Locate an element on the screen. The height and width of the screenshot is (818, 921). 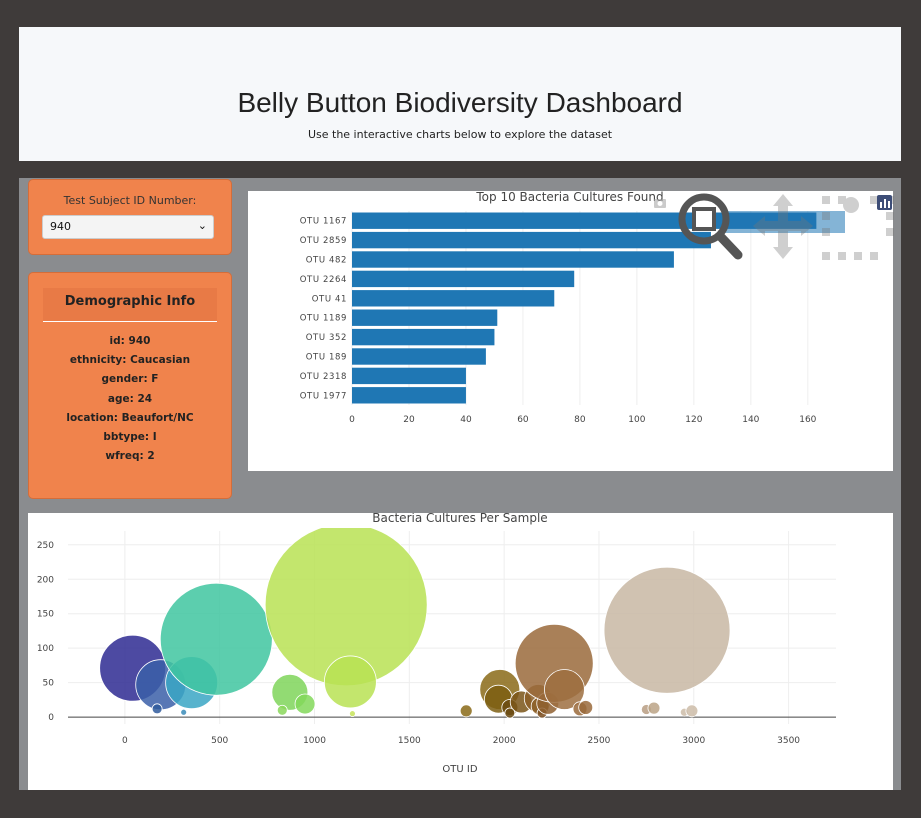
bar-x-tick-label: 120 is located at coordinates (693, 420).